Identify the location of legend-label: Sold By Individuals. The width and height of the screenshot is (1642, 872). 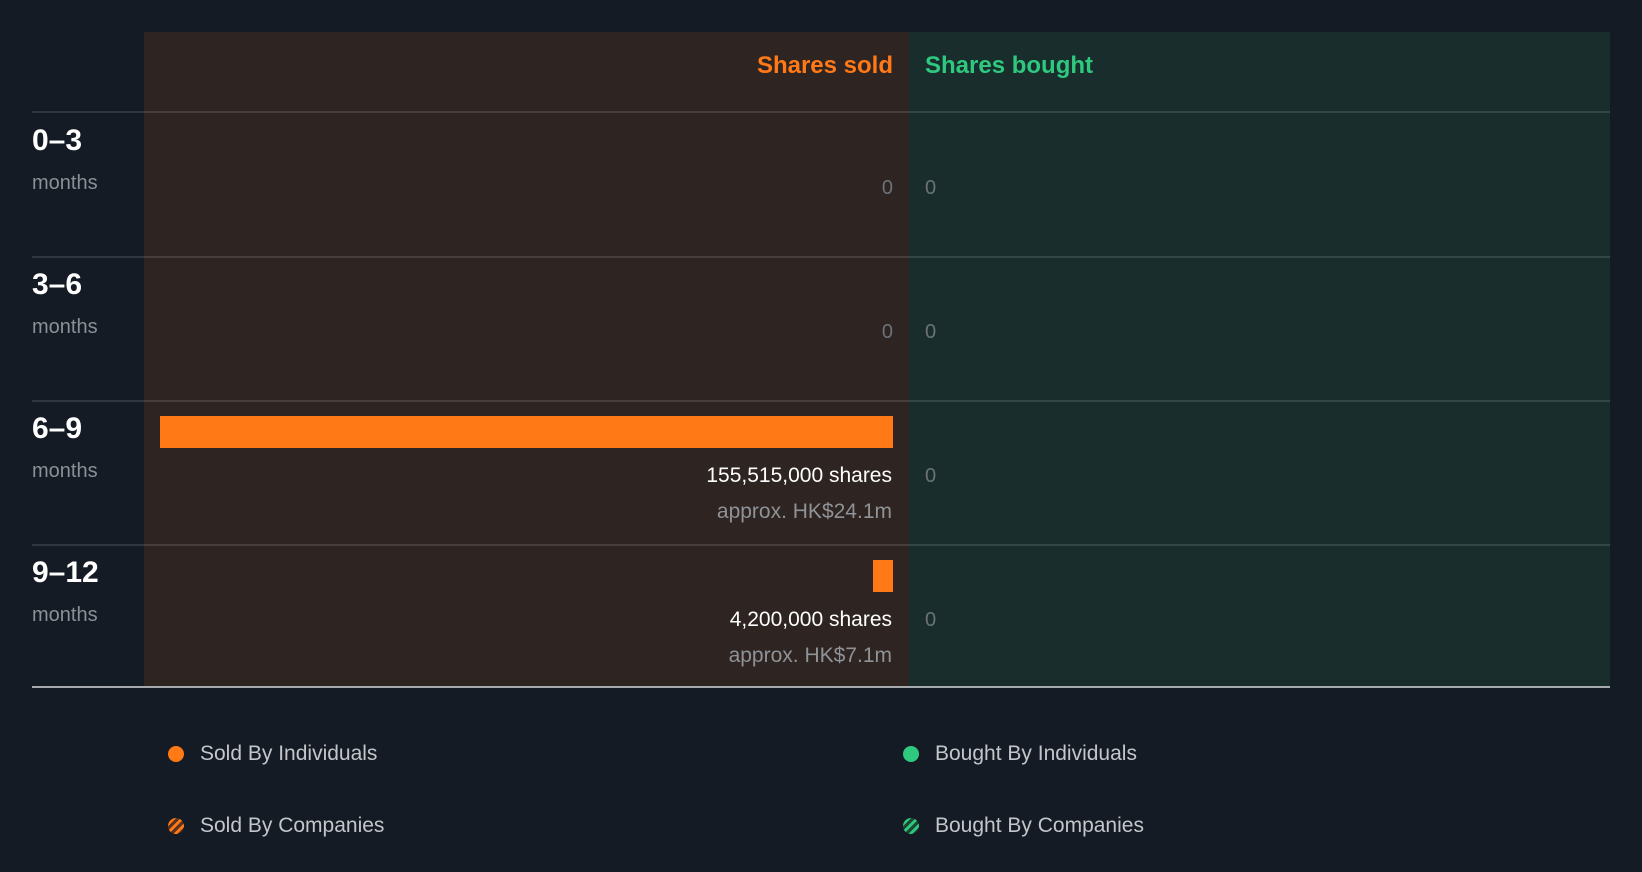
(289, 753).